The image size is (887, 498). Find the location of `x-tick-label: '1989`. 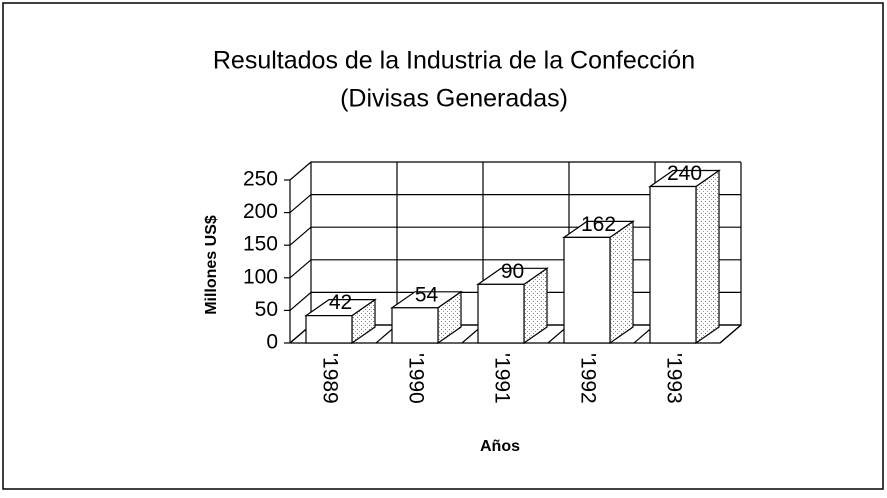

x-tick-label: '1989 is located at coordinates (329, 378).